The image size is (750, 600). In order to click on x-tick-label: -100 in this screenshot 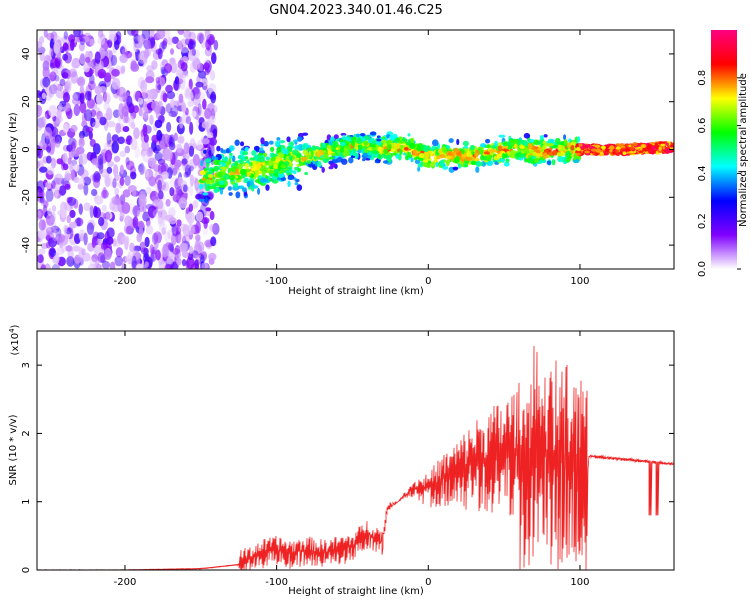, I will do `click(276, 281)`.